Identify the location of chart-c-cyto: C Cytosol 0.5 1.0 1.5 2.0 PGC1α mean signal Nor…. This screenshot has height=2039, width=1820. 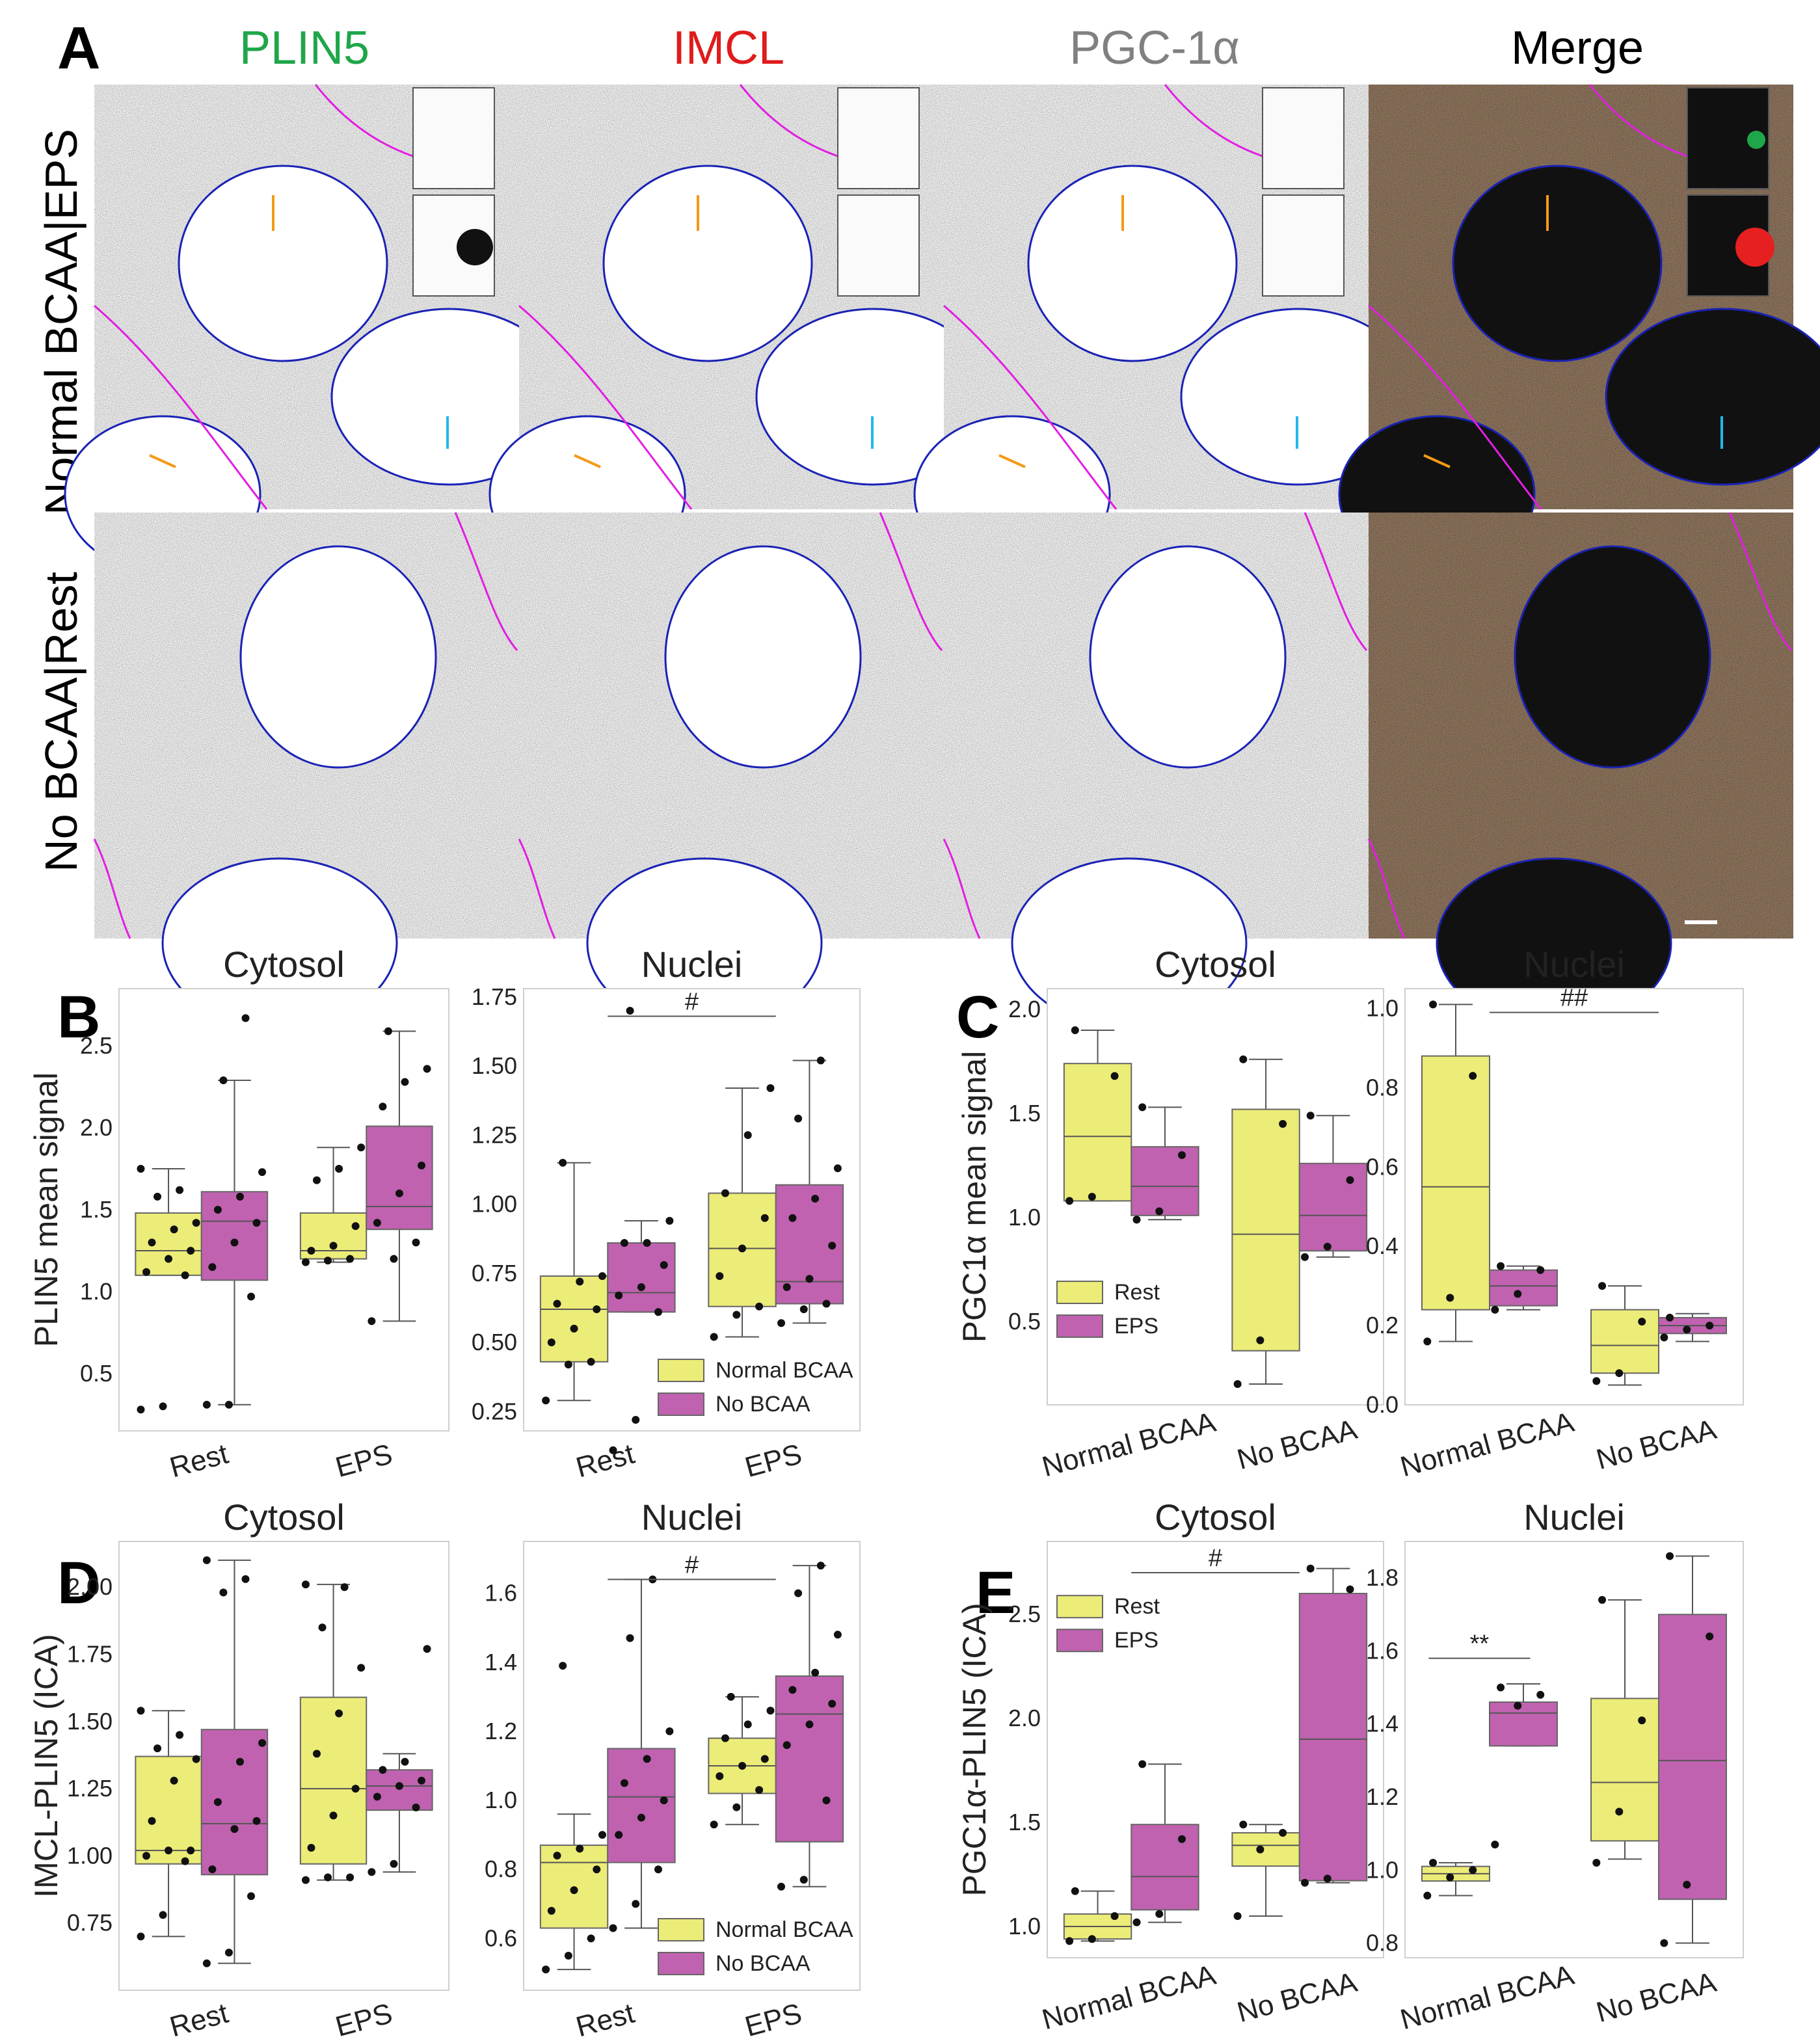
(1170, 1213).